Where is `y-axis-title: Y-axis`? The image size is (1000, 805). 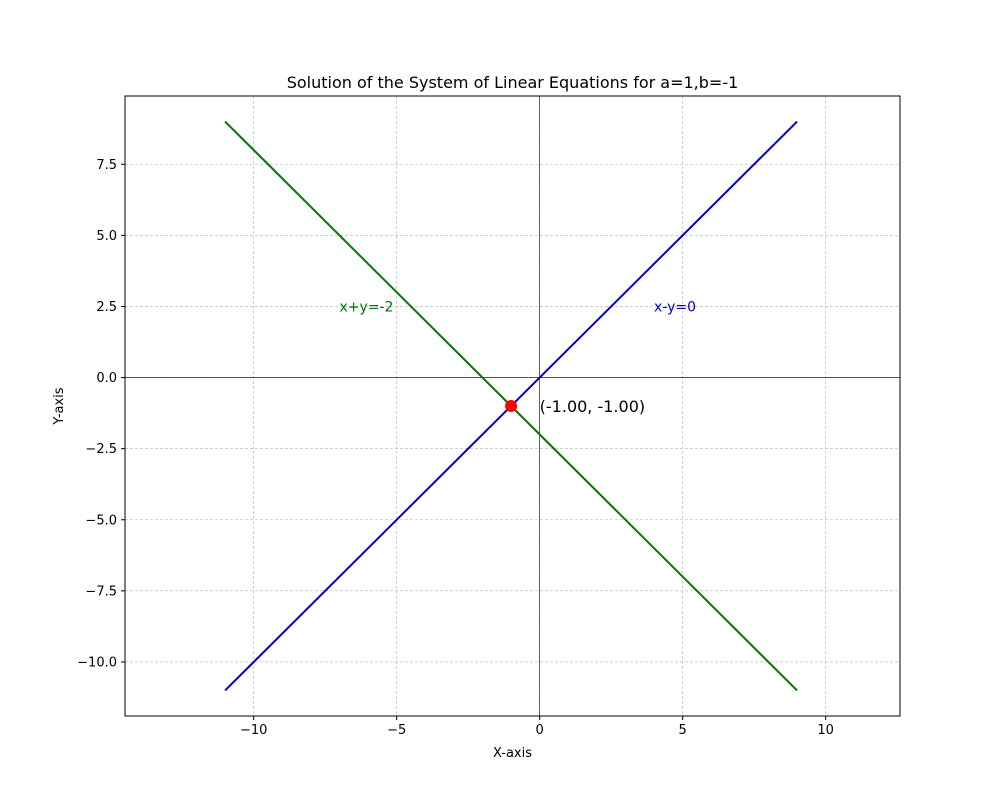 y-axis-title: Y-axis is located at coordinates (59, 406).